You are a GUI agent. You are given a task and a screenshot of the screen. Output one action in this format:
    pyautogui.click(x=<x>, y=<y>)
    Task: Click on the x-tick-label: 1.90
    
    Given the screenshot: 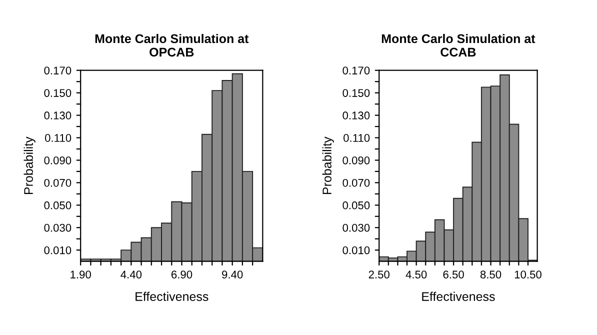 What is the action you would take?
    pyautogui.click(x=80, y=274)
    